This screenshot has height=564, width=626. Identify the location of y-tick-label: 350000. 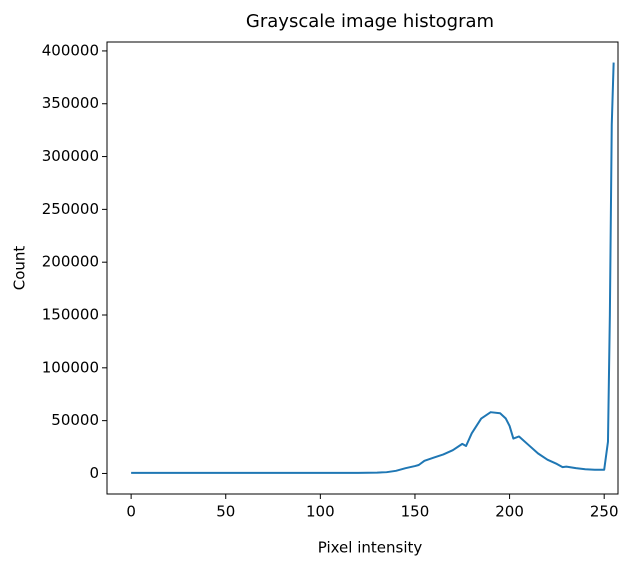
(70, 103).